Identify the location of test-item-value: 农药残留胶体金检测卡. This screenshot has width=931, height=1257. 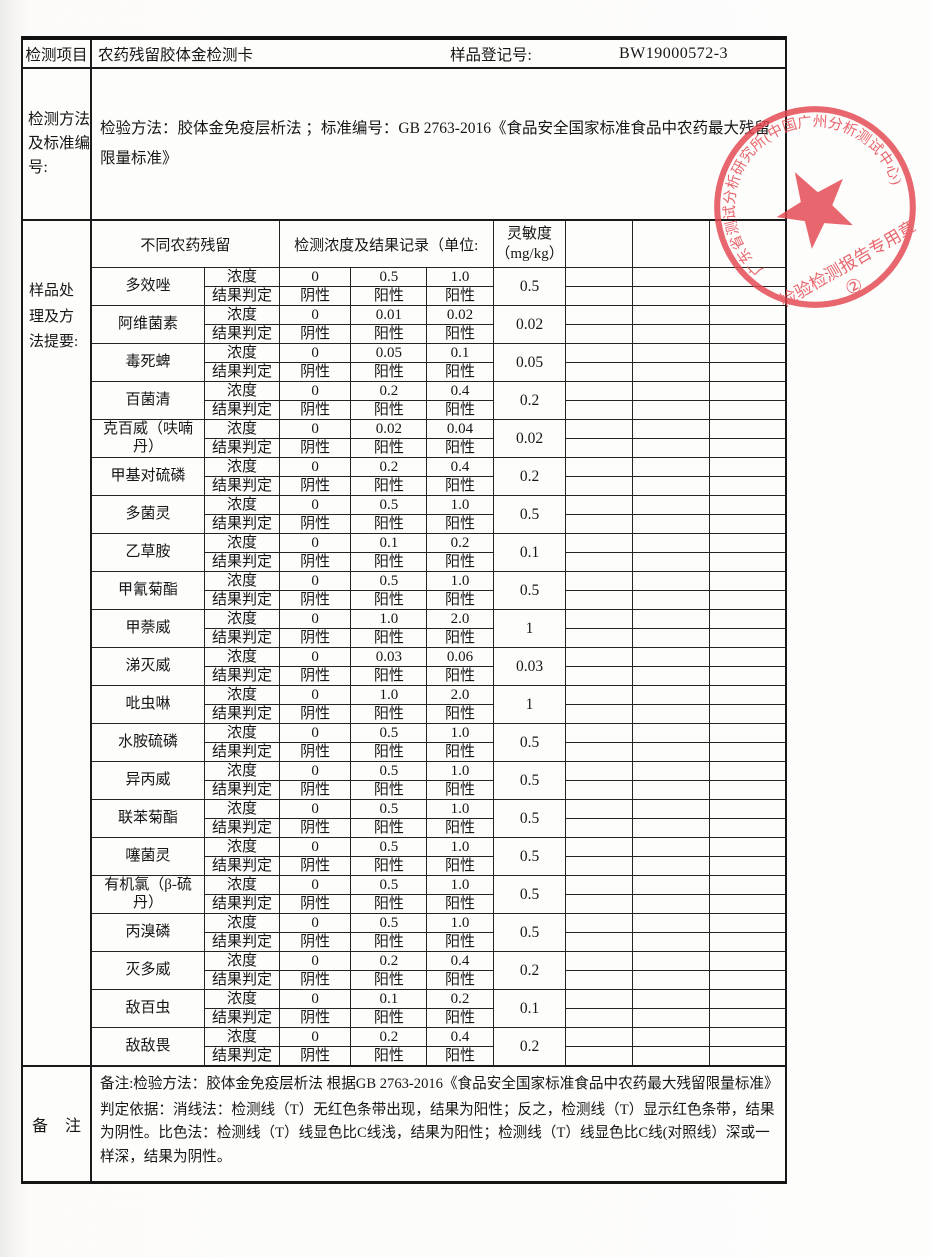
(176, 55).